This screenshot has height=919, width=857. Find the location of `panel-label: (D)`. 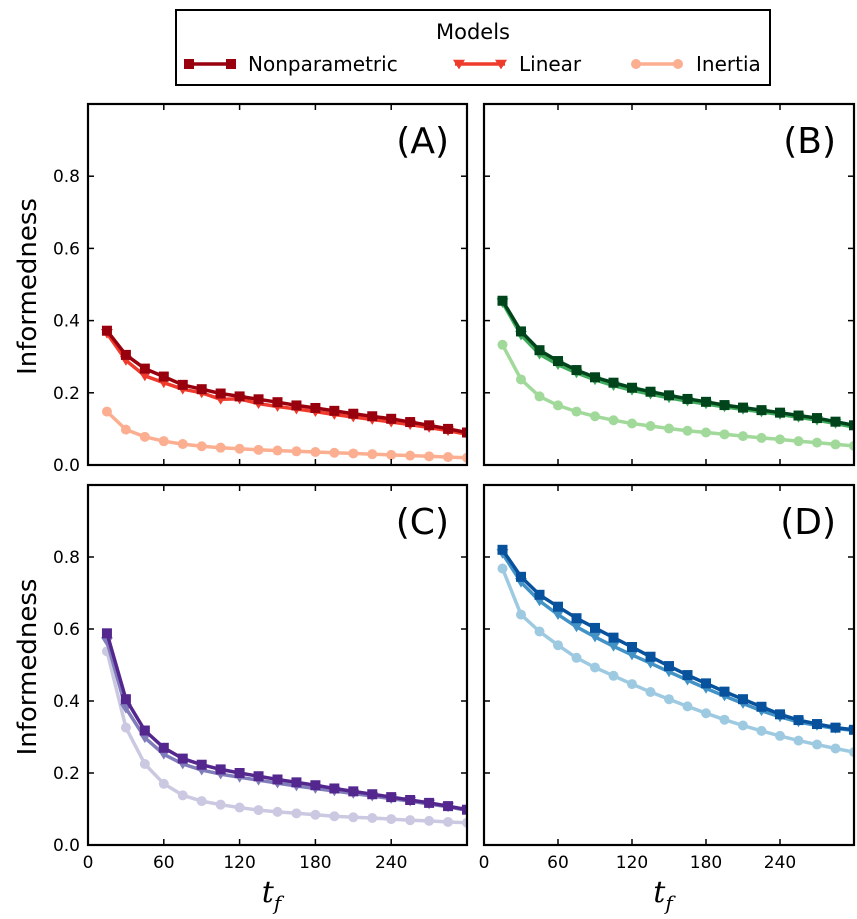

panel-label: (D) is located at coordinates (808, 522).